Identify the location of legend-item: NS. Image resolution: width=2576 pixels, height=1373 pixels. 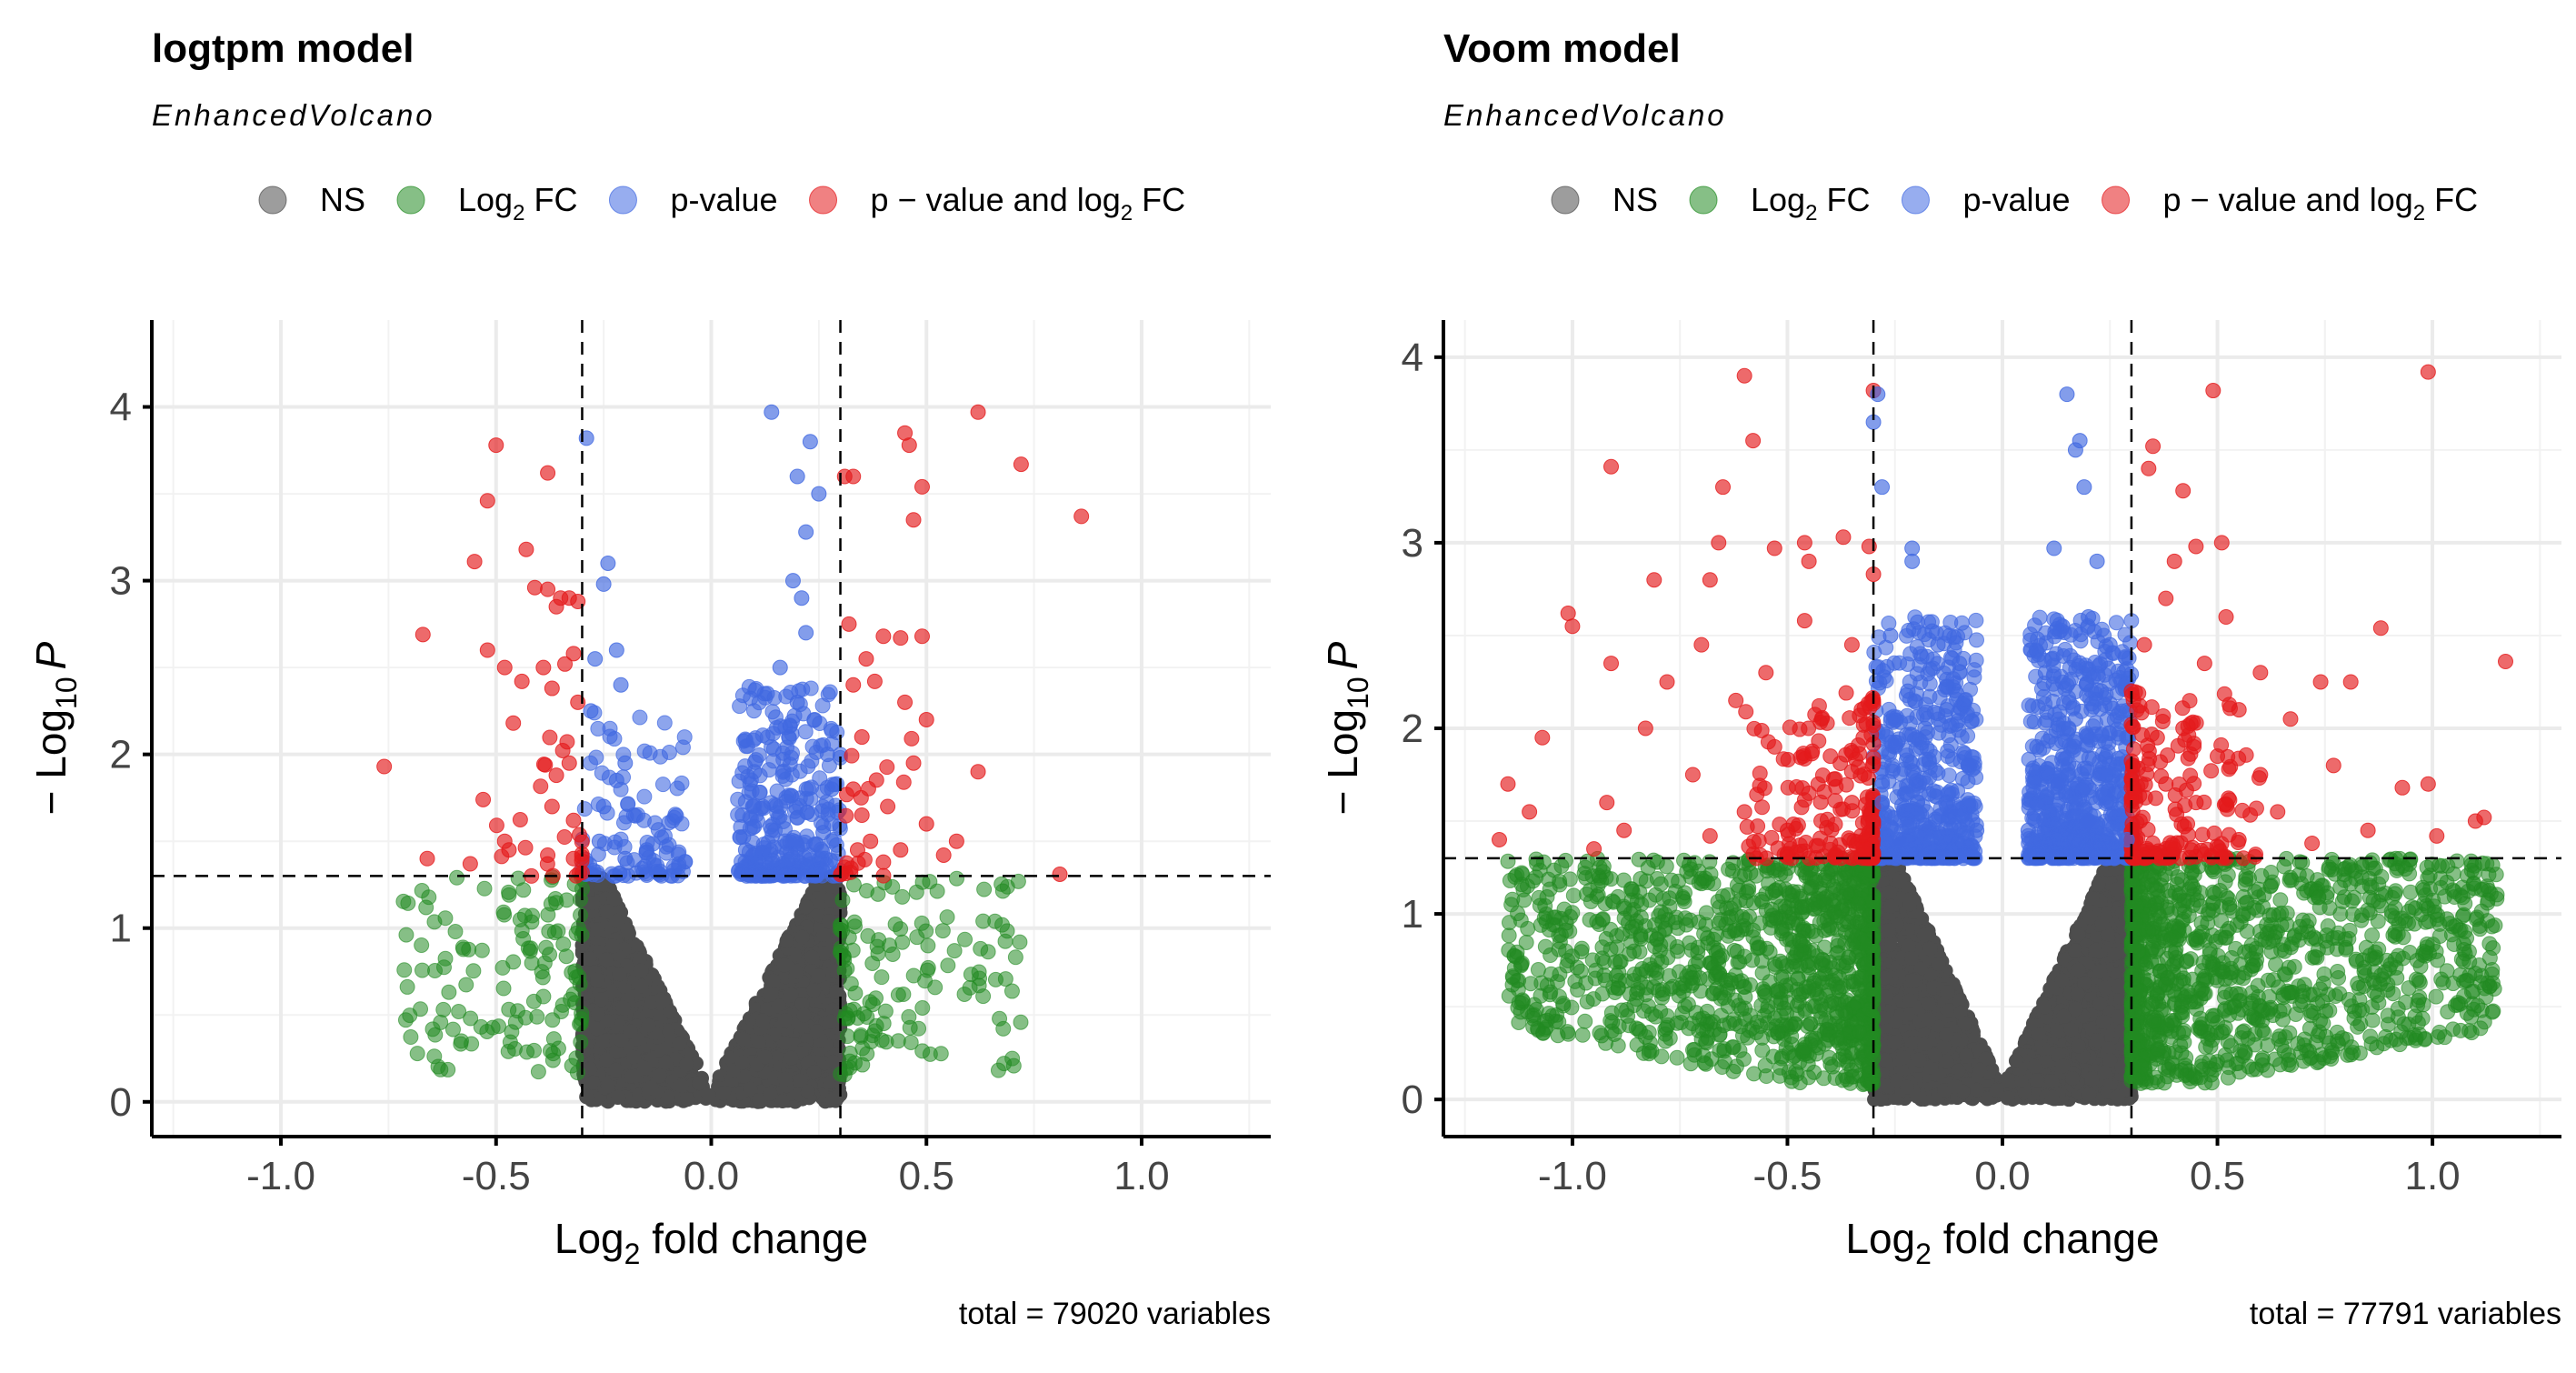
(311, 199).